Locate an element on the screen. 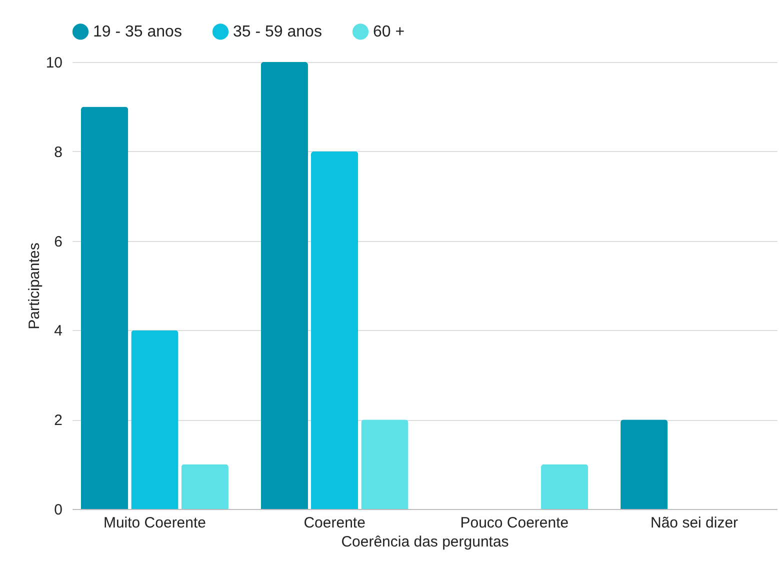 The height and width of the screenshot is (563, 779). y-tick-label: 4 is located at coordinates (58, 331).